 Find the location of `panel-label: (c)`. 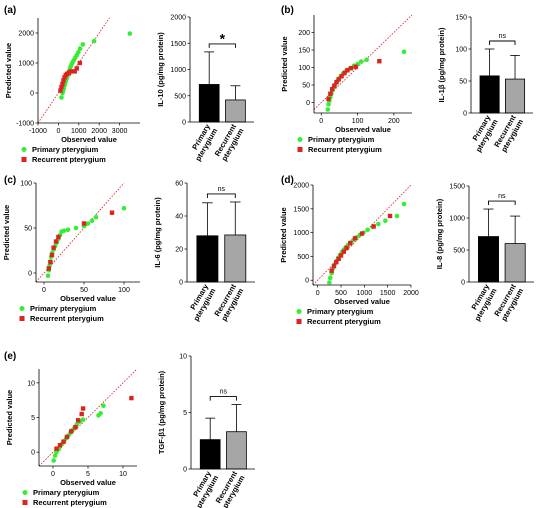

panel-label: (c) is located at coordinates (10, 180).